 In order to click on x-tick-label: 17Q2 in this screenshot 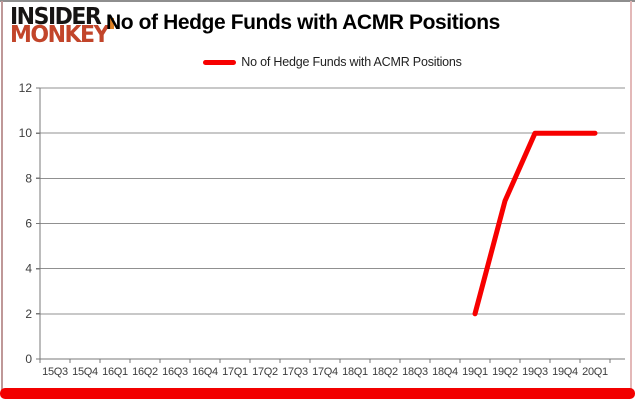, I will do `click(265, 372)`.